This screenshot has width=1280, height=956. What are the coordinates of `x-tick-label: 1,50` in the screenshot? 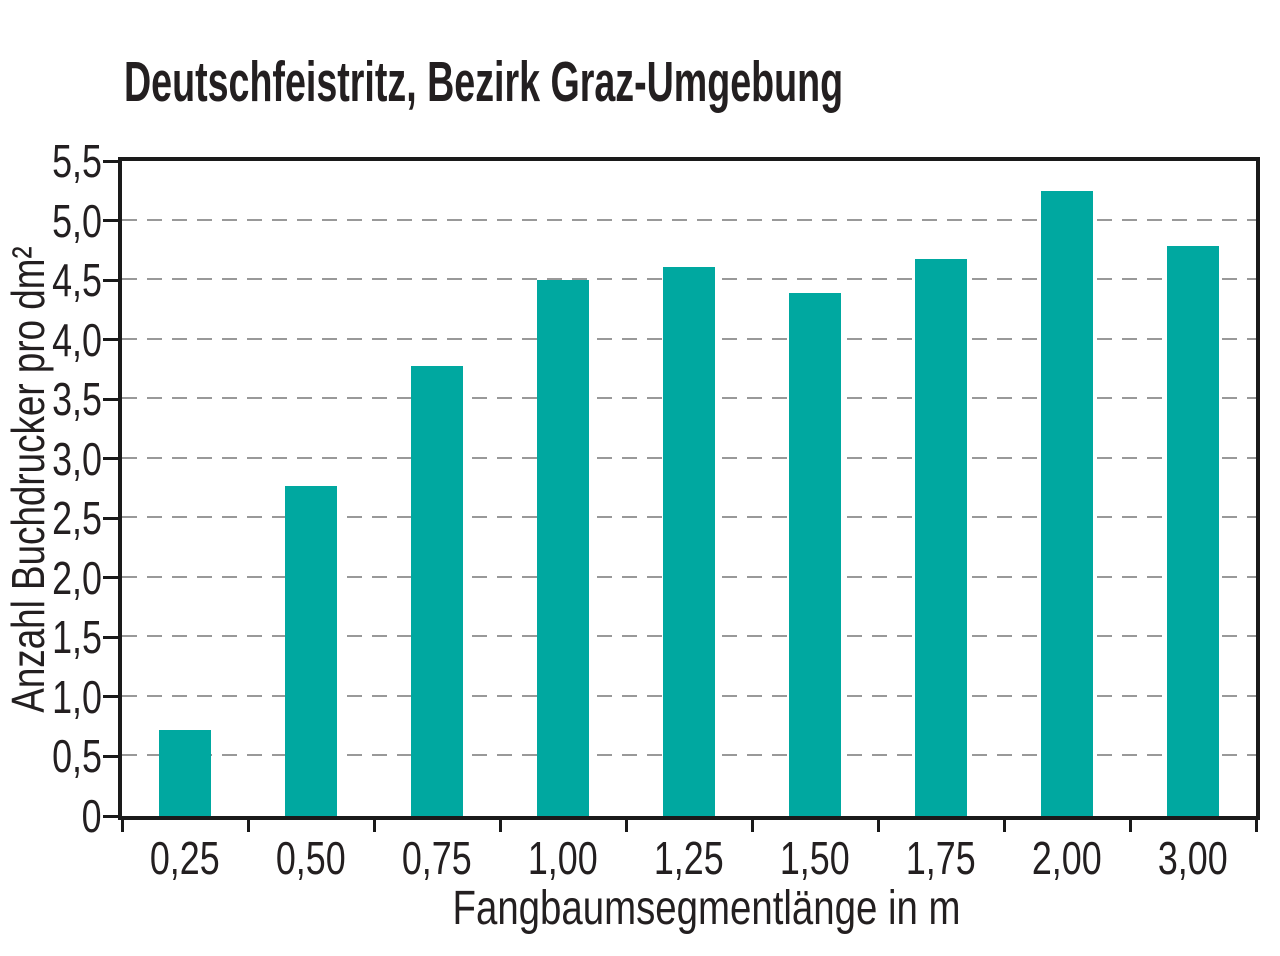 It's located at (815, 858).